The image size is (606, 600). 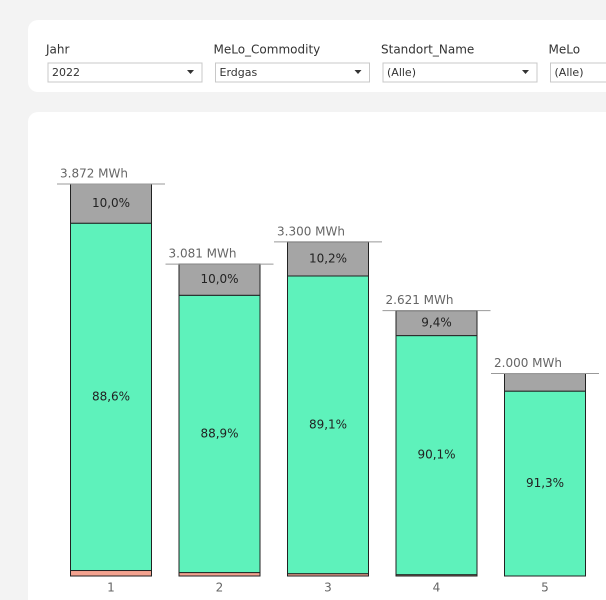 I want to click on segment-label: 91,3%, so click(x=545, y=483).